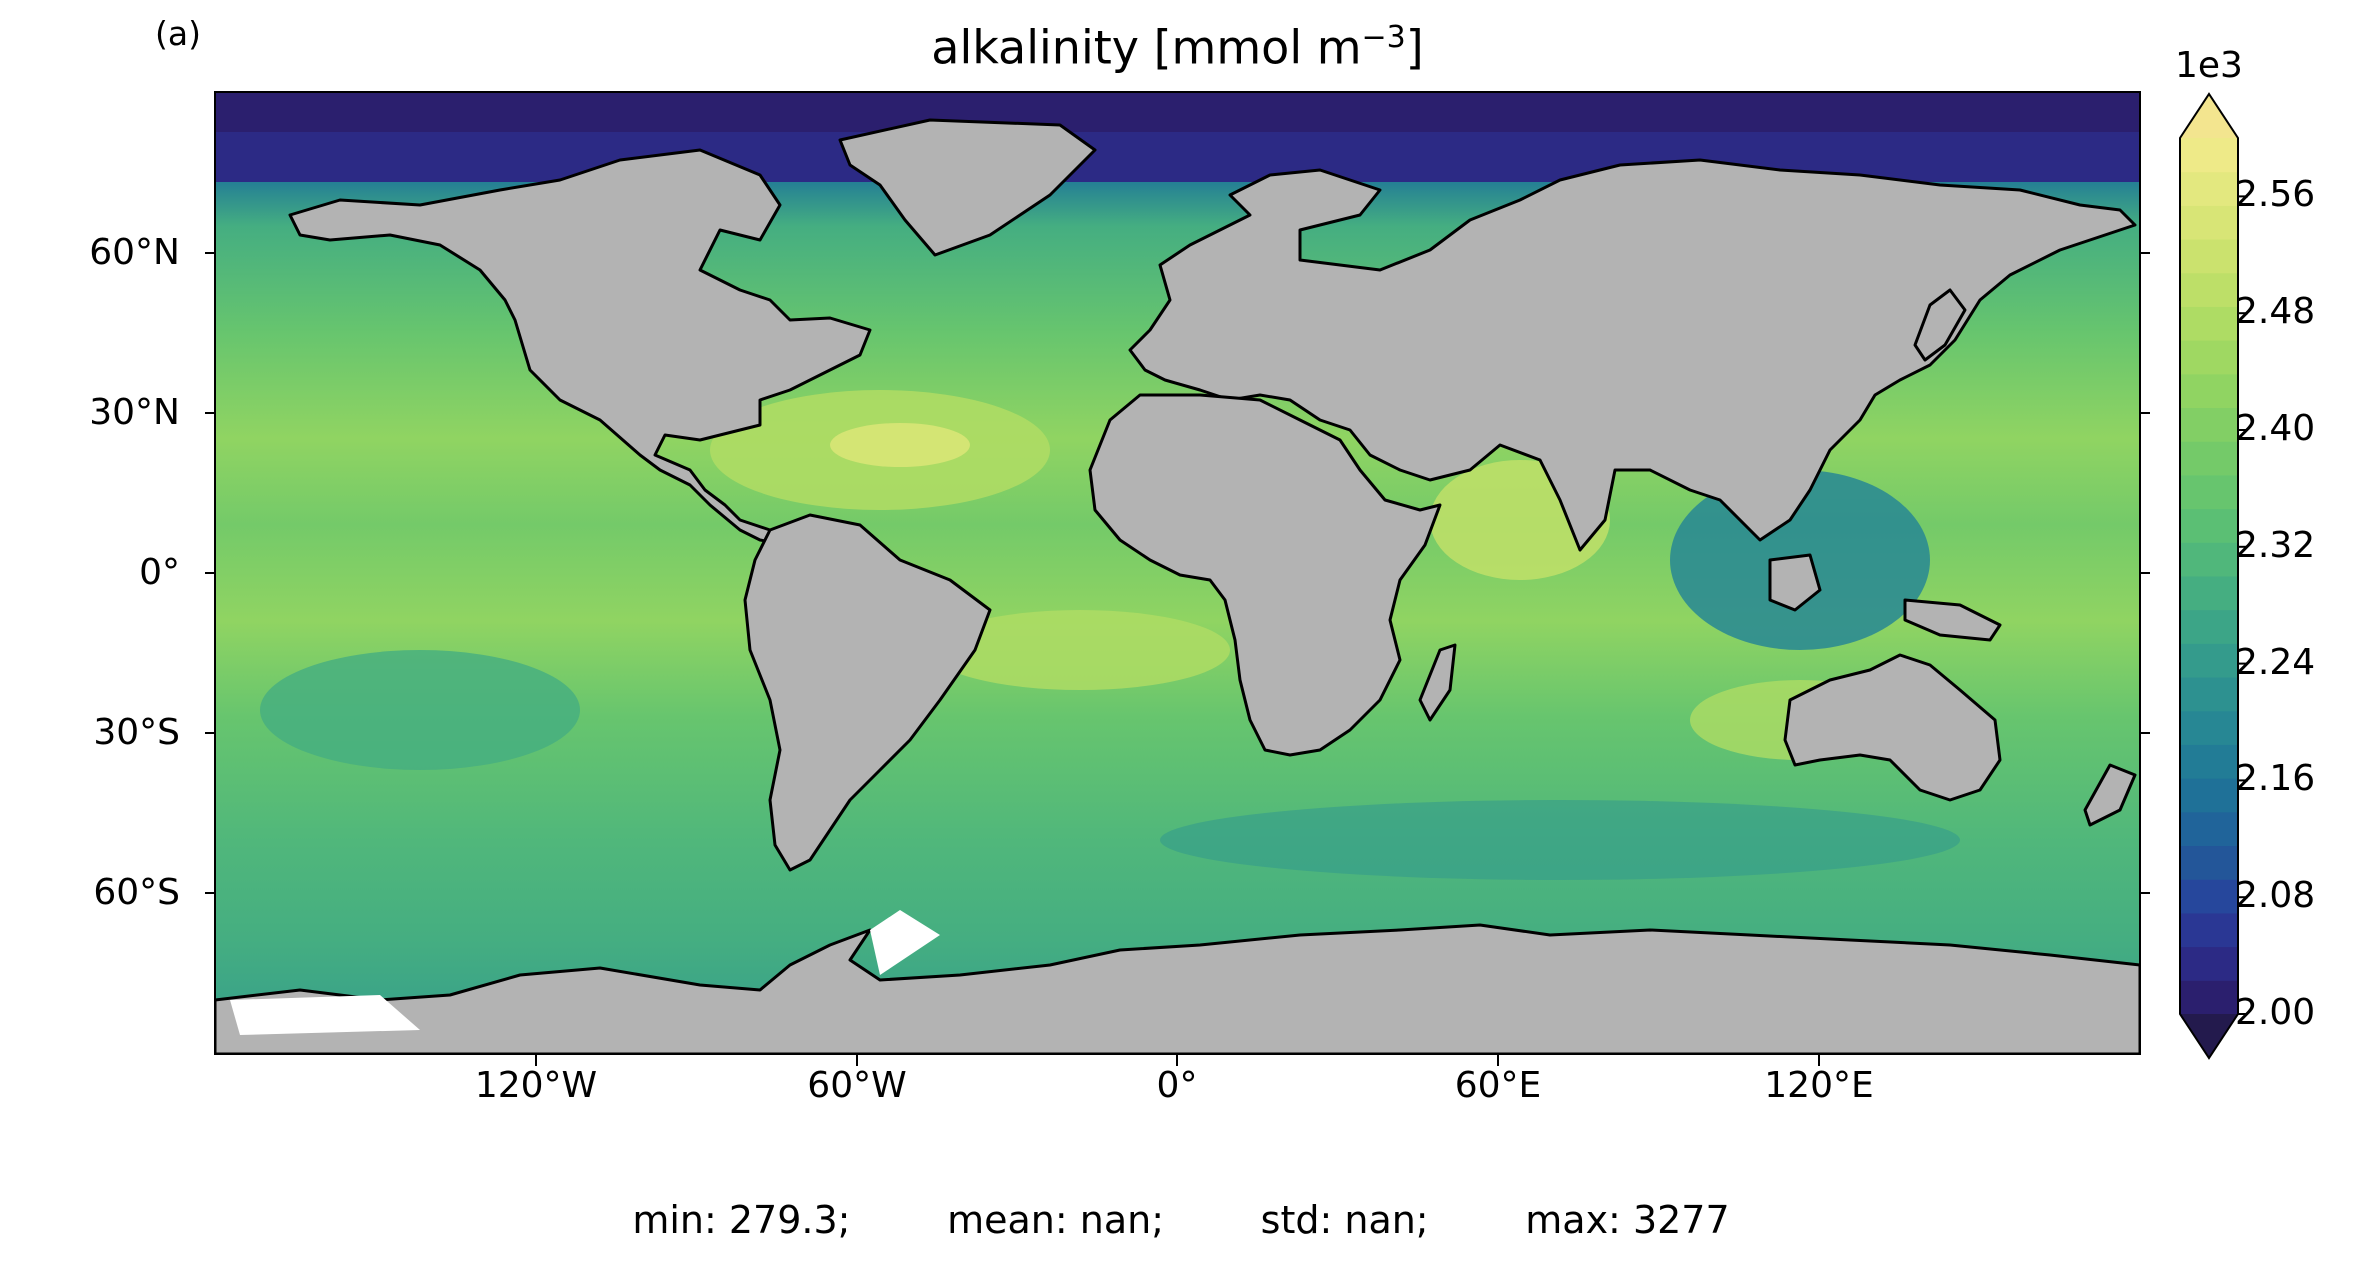 This screenshot has width=2362, height=1263. Describe the element at coordinates (1437, 682) in the screenshot. I see `land-madagascar` at that location.